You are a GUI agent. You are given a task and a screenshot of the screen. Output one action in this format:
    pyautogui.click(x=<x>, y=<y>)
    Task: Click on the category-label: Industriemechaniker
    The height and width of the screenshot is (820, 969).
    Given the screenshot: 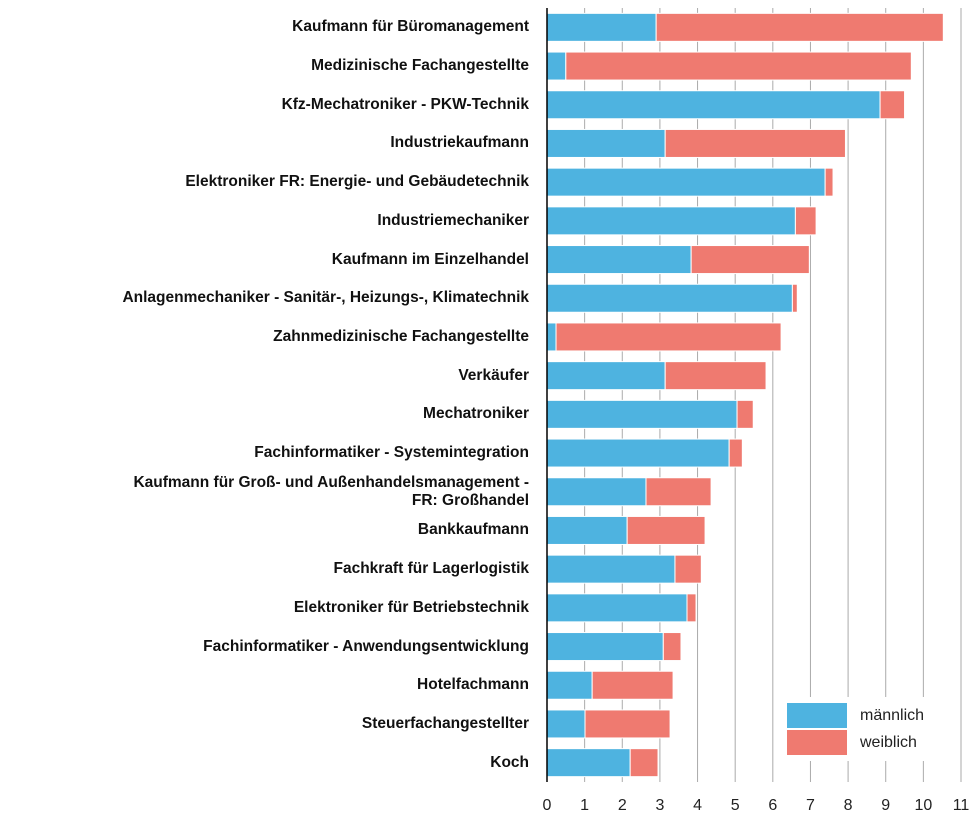 What is the action you would take?
    pyautogui.click(x=453, y=220)
    